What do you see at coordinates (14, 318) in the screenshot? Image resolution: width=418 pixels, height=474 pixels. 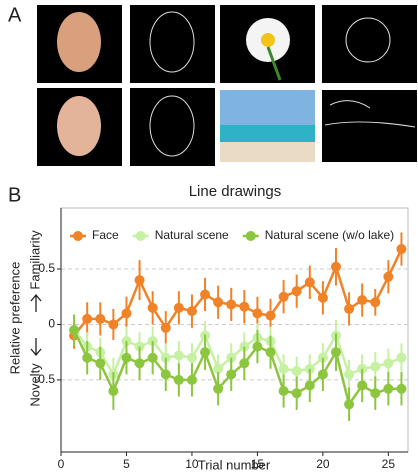 I see `y-axis-label: Relative preference` at bounding box center [14, 318].